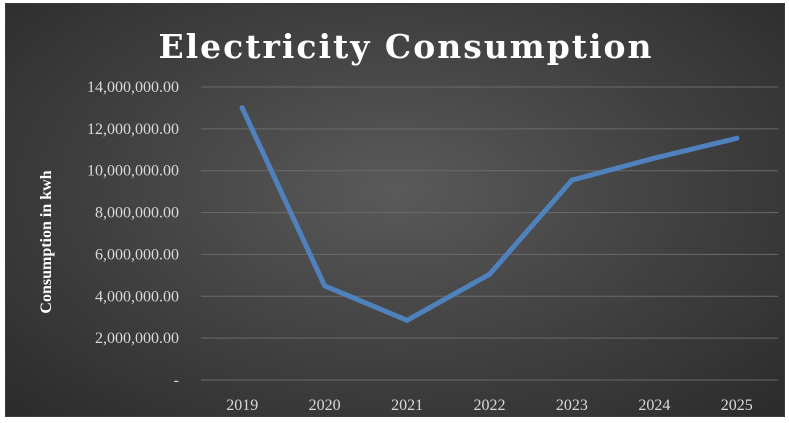 This screenshot has height=423, width=789. I want to click on x-tick-label: 2019, so click(242, 405).